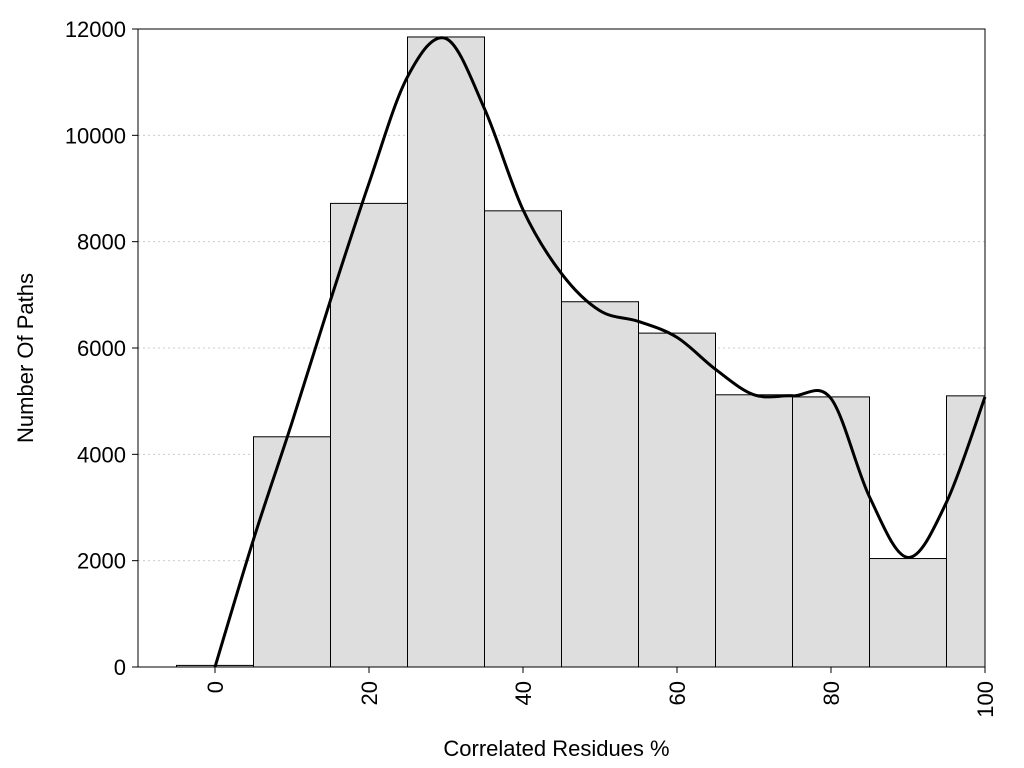 The height and width of the screenshot is (768, 1024). I want to click on x-tick-label: 80, so click(831, 693).